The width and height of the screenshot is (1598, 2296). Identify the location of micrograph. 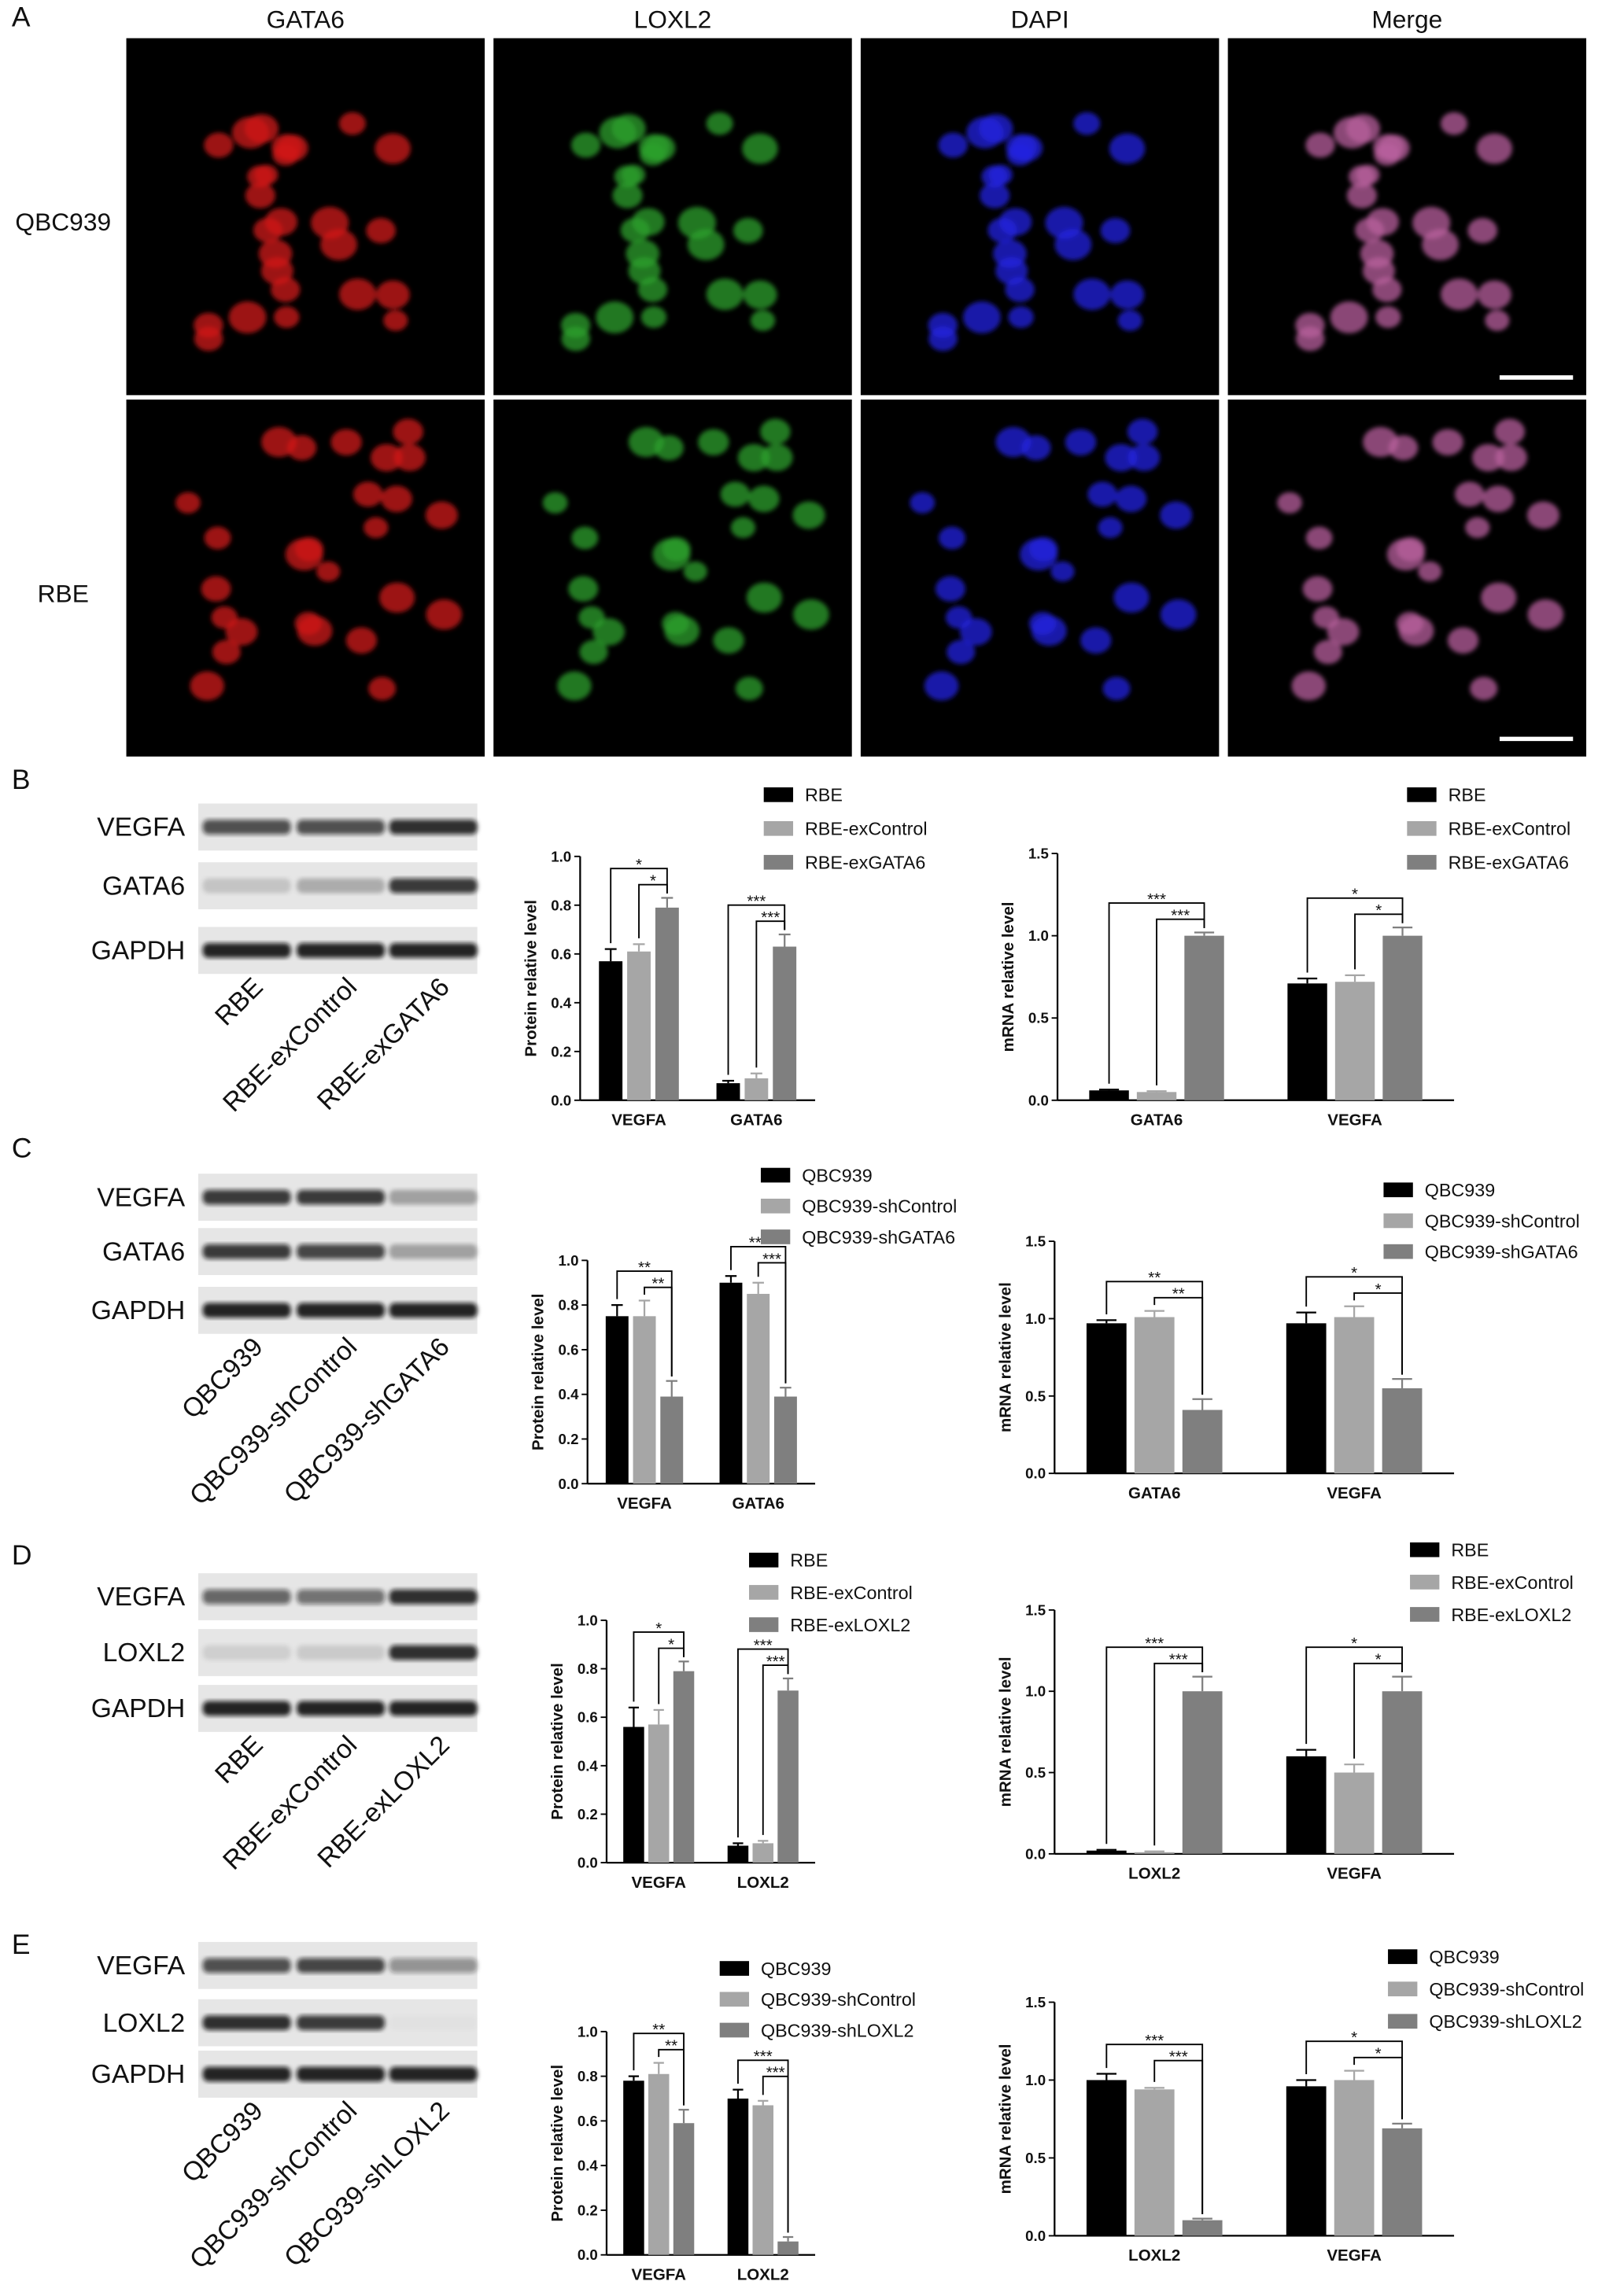
(672, 217).